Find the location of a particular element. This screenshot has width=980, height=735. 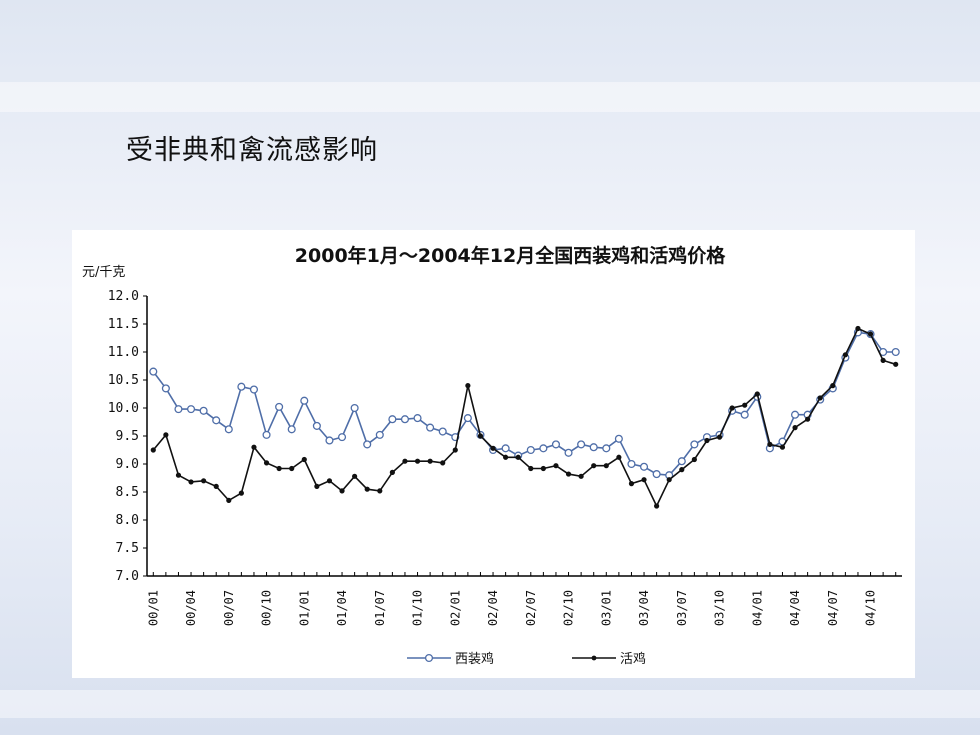

y-tick-label: 11.0 is located at coordinates (123, 352).